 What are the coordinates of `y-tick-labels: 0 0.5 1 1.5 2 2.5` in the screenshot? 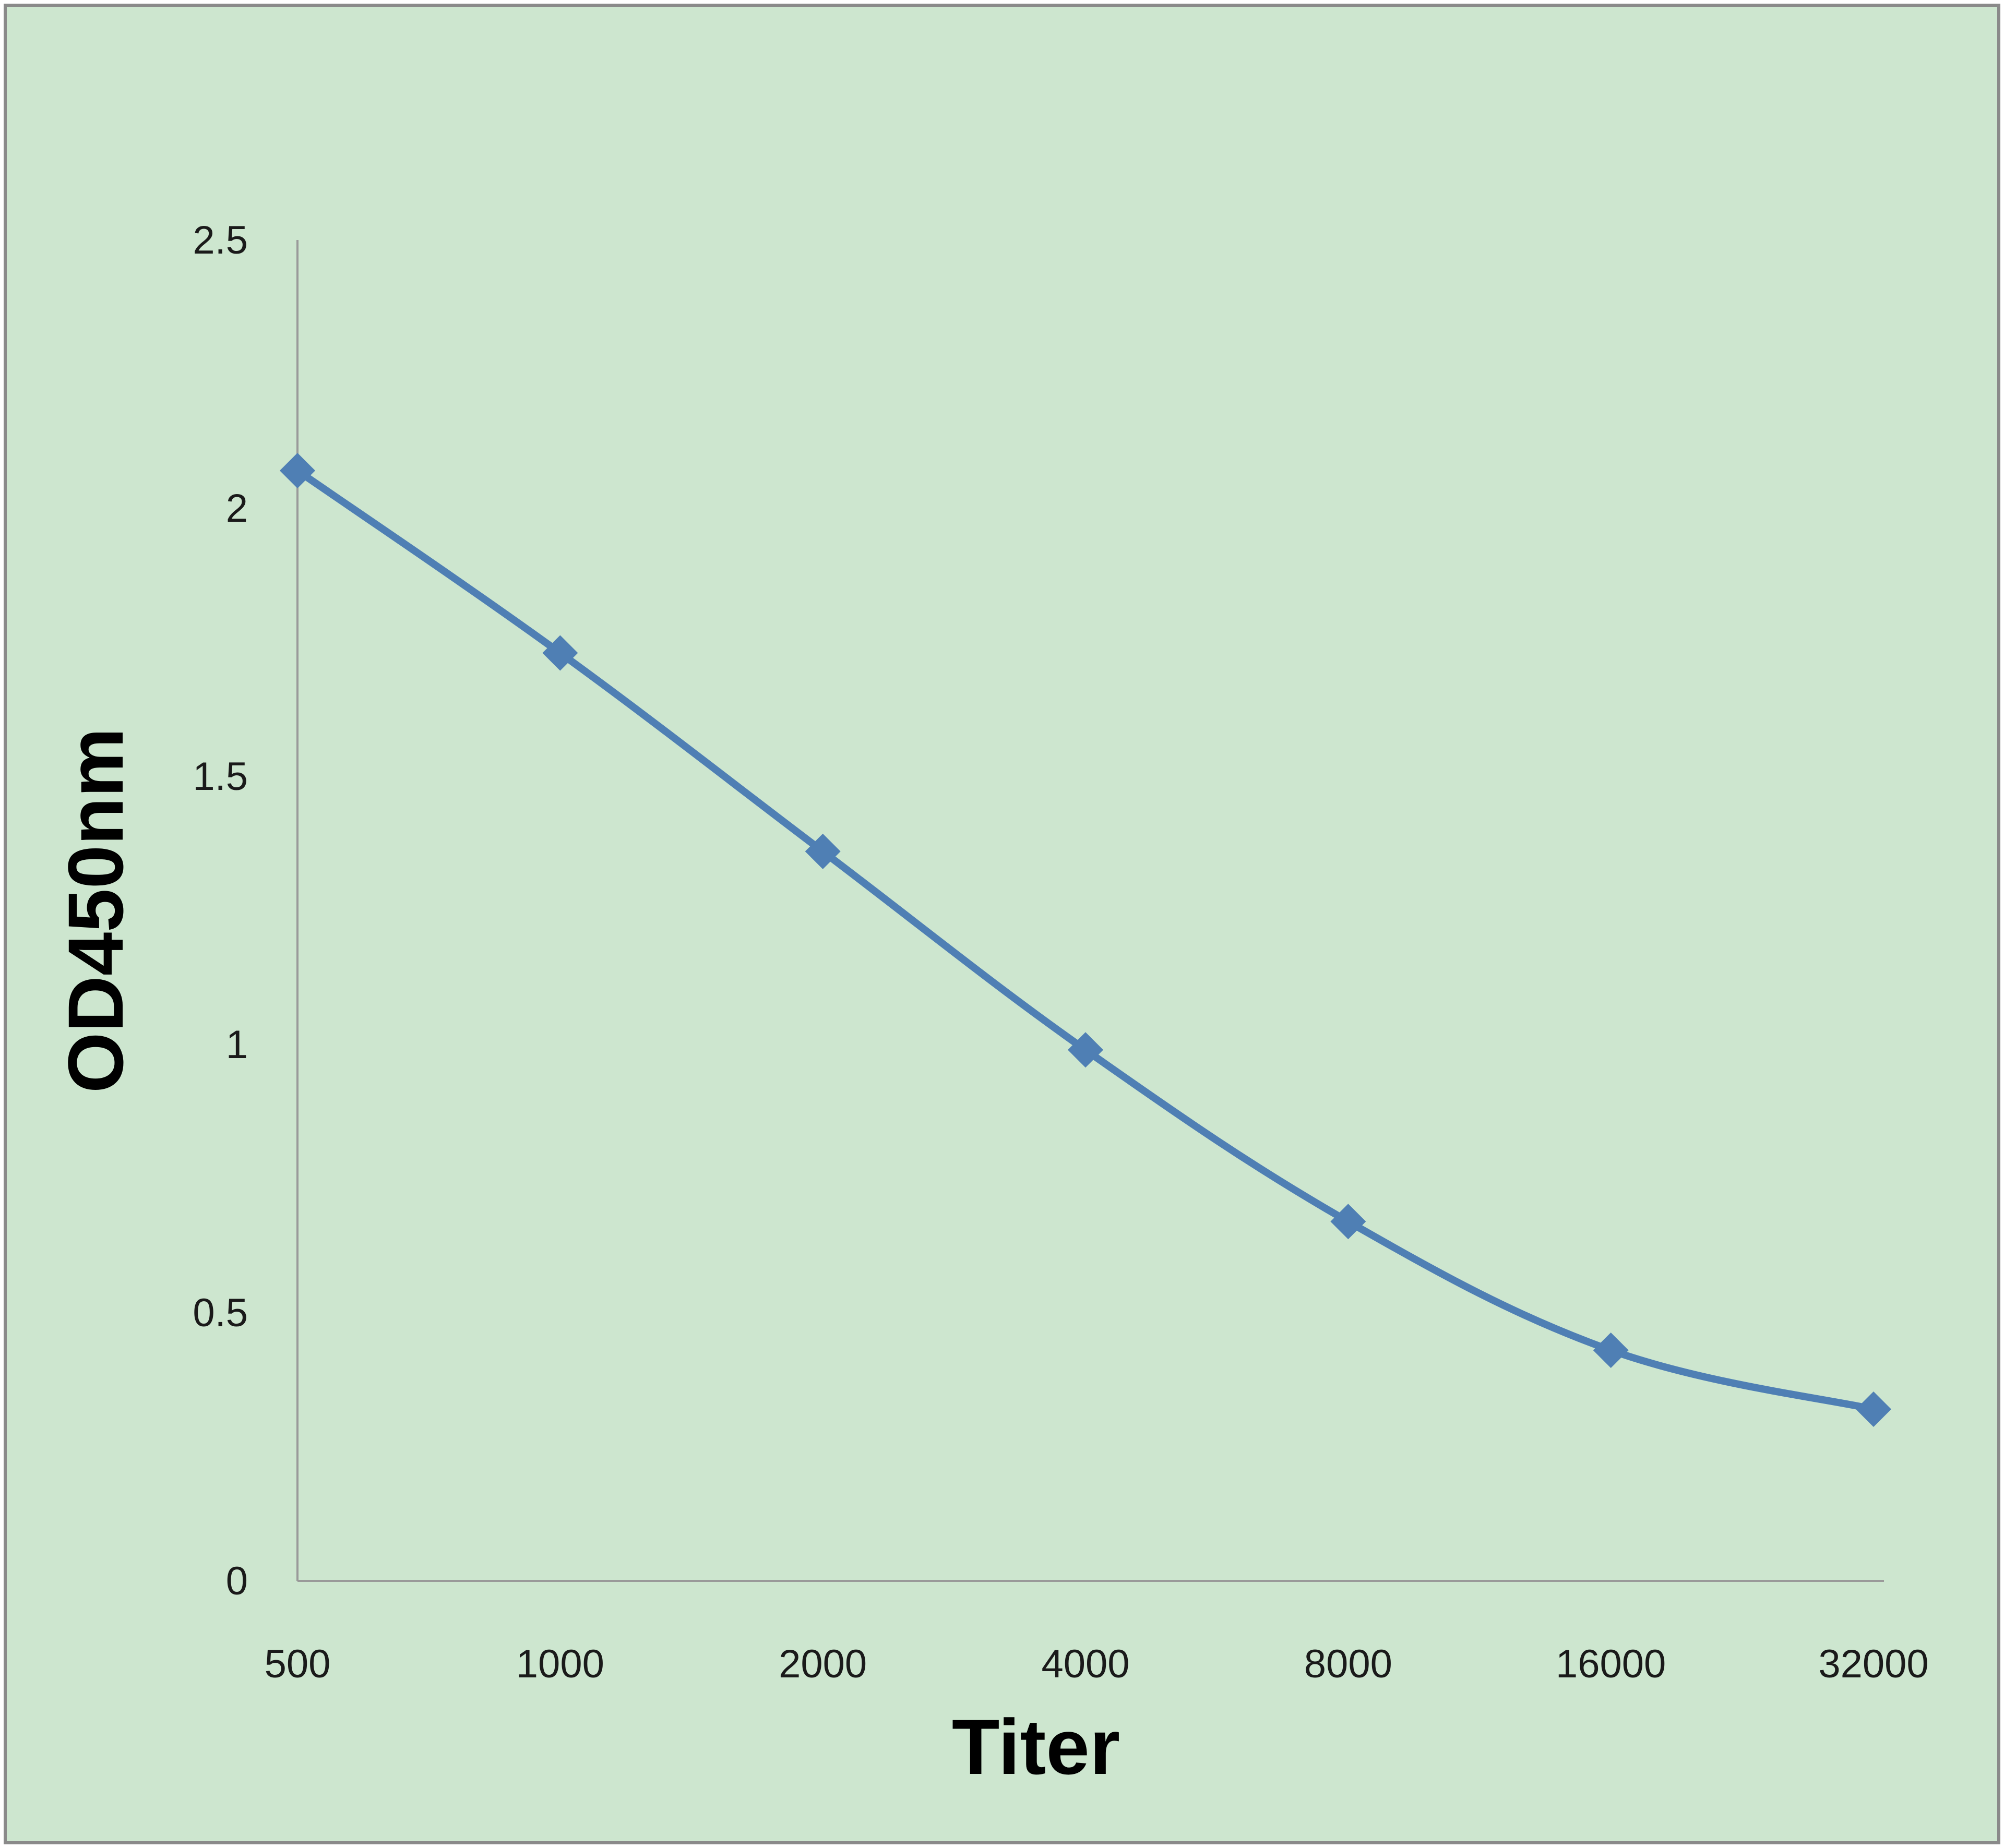 It's located at (220, 910).